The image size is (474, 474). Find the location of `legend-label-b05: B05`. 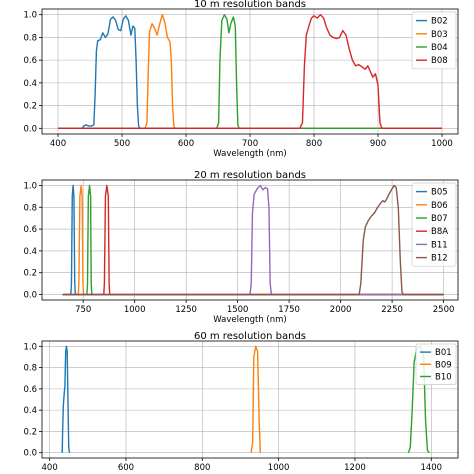

legend-label-b05: B05 is located at coordinates (439, 193).